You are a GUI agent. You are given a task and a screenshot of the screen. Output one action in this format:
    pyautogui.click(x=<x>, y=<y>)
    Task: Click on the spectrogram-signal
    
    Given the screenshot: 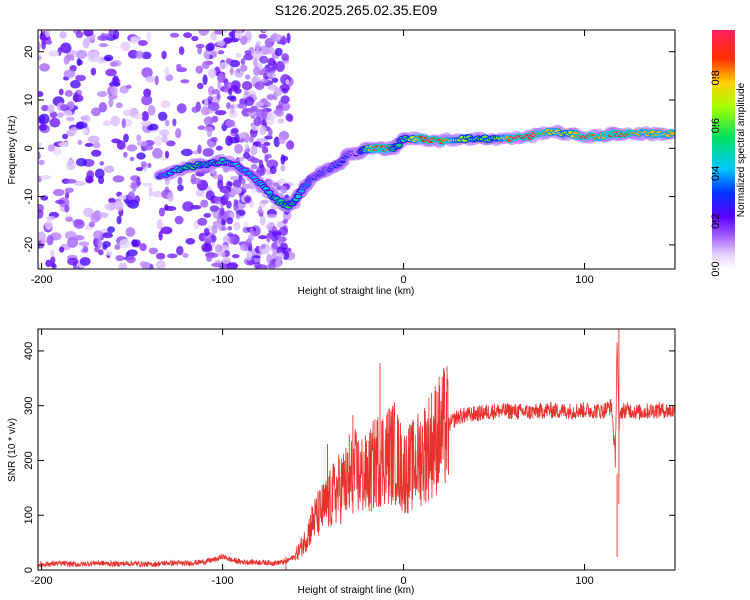 What is the action you would take?
    pyautogui.click(x=414, y=168)
    